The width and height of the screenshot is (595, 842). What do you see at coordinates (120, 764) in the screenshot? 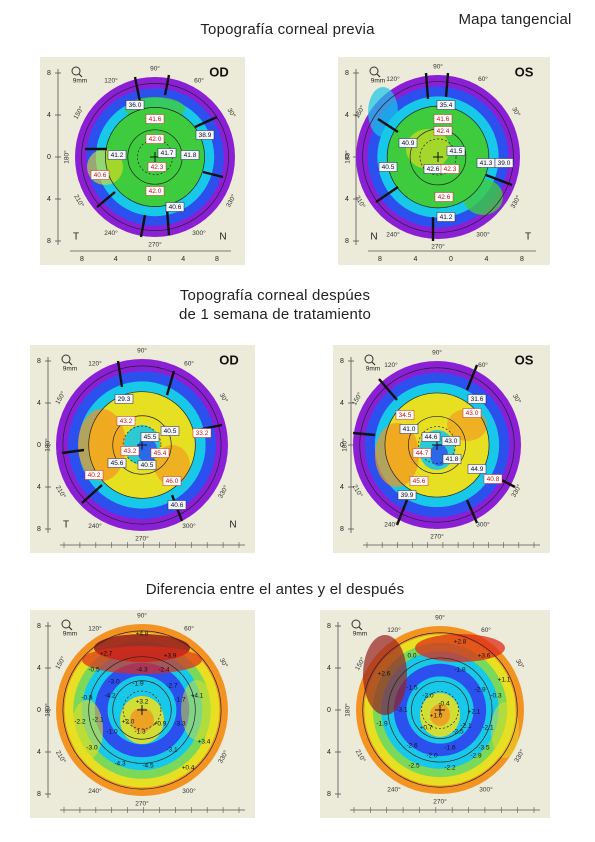
I see `diff-value: -4.3` at bounding box center [120, 764].